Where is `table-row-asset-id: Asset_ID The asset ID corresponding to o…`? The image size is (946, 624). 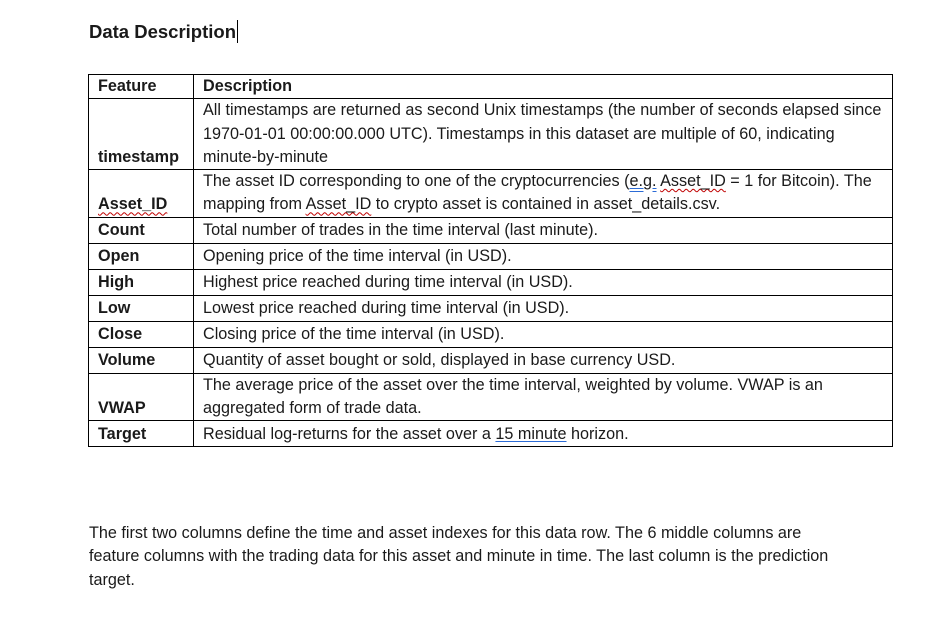 table-row-asset-id: Asset_ID The asset ID corresponding to o… is located at coordinates (490, 193).